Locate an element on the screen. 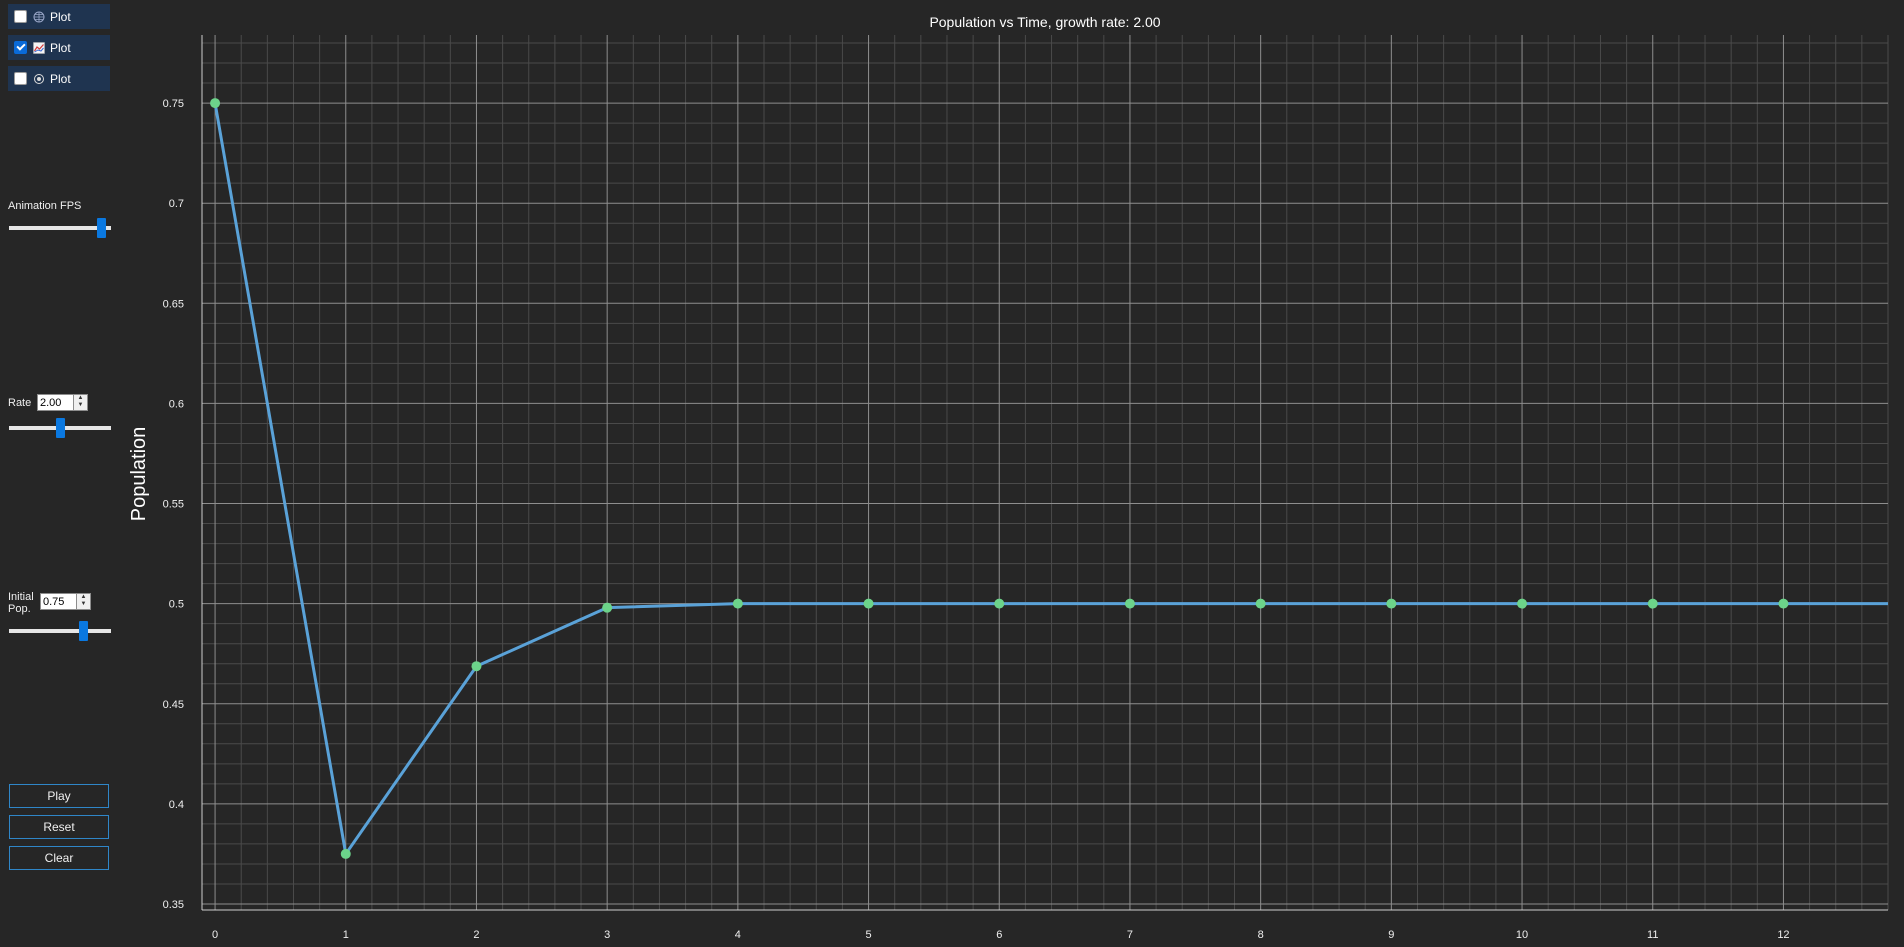  y-tick-label: 0.5 is located at coordinates (176, 605).